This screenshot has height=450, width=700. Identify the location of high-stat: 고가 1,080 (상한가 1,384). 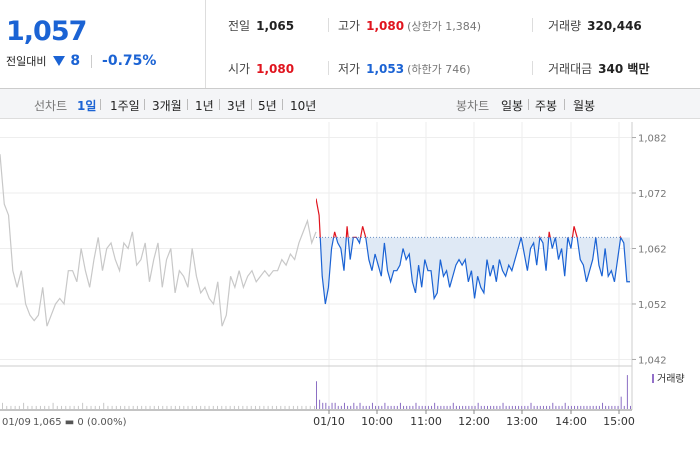
(409, 25).